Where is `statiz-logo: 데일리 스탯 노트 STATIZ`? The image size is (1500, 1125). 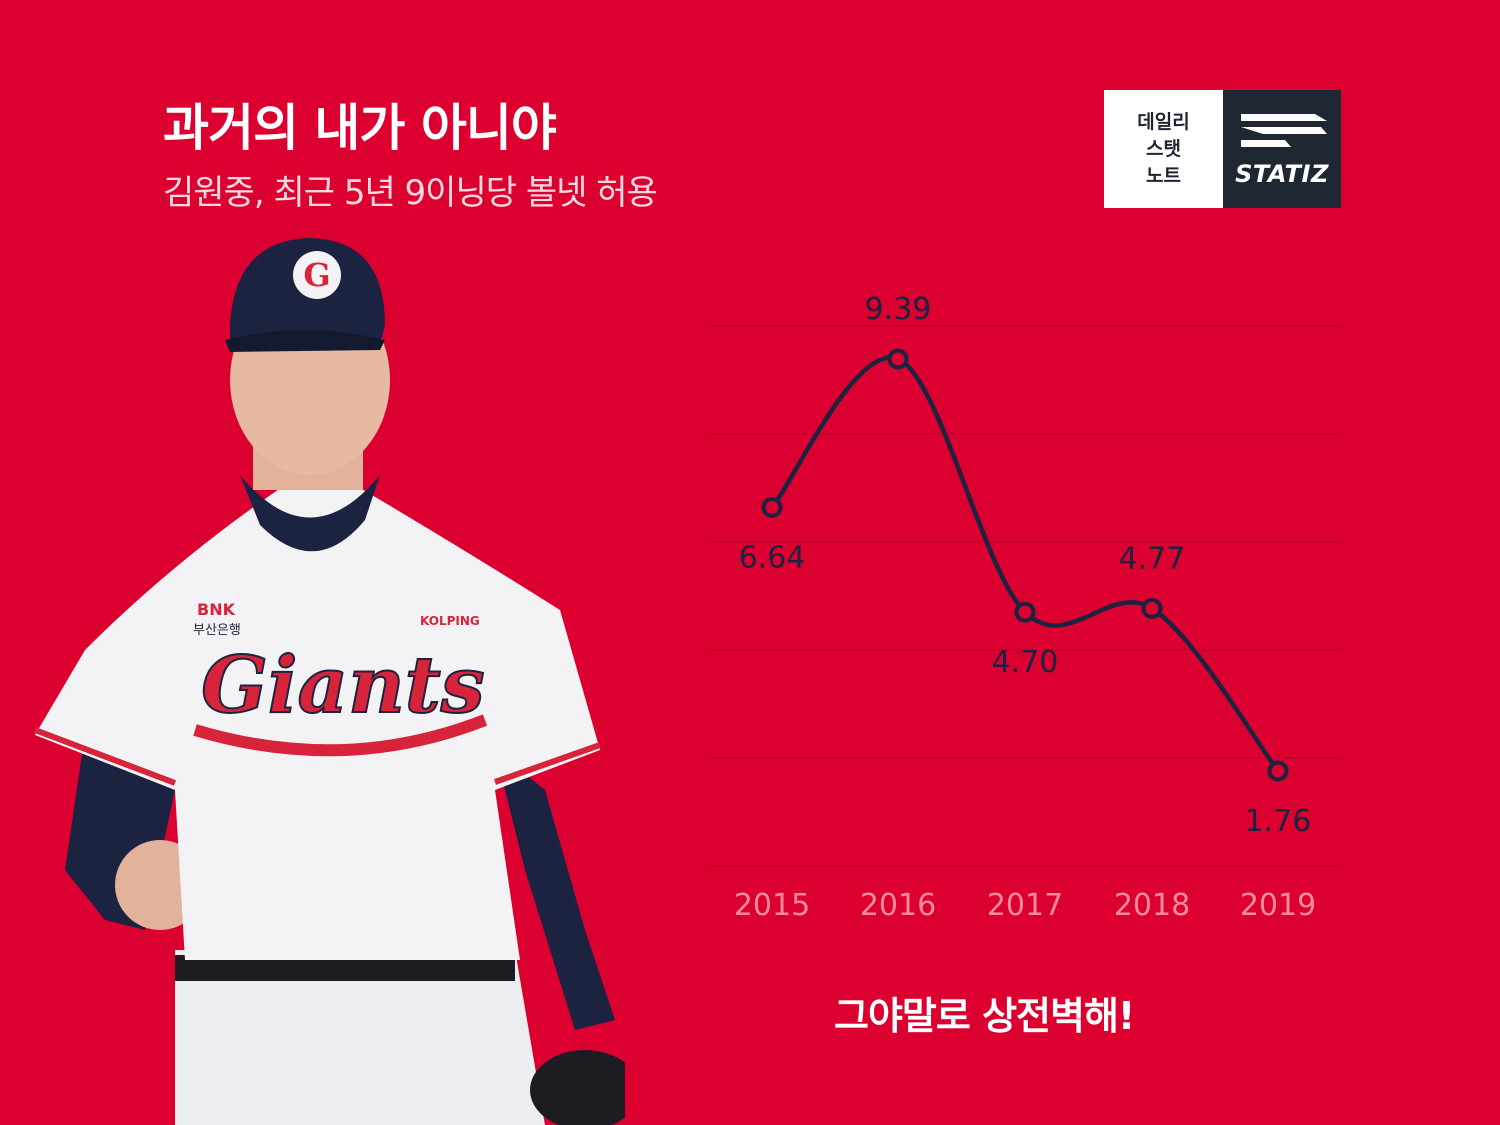 statiz-logo: 데일리 스탯 노트 STATIZ is located at coordinates (1222, 149).